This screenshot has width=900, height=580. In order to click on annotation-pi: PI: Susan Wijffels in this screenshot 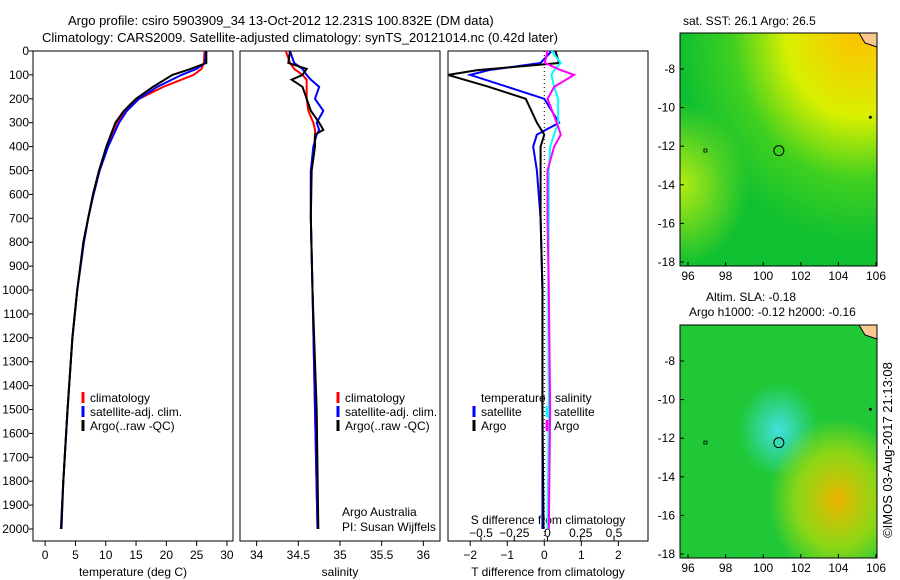, I will do `click(389, 527)`.